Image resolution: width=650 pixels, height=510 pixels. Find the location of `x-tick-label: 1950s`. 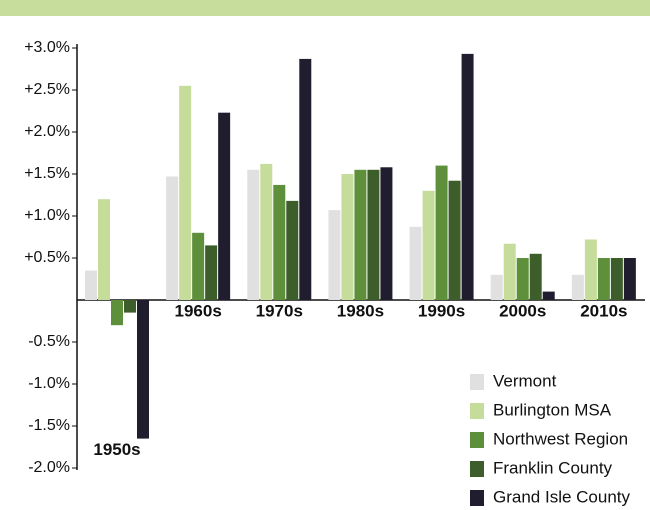

x-tick-label: 1950s is located at coordinates (116, 449).